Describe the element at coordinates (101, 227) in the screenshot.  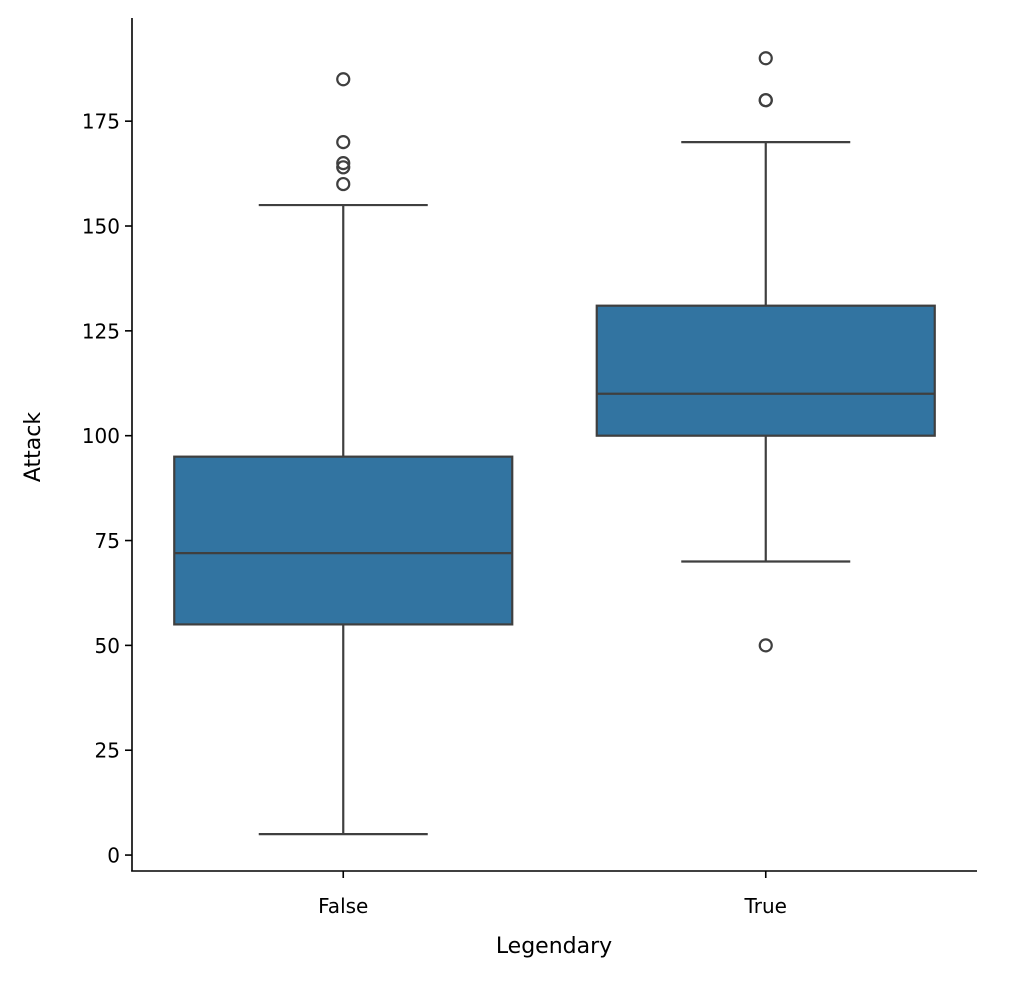
I see `y-tick-label: 150` at that location.